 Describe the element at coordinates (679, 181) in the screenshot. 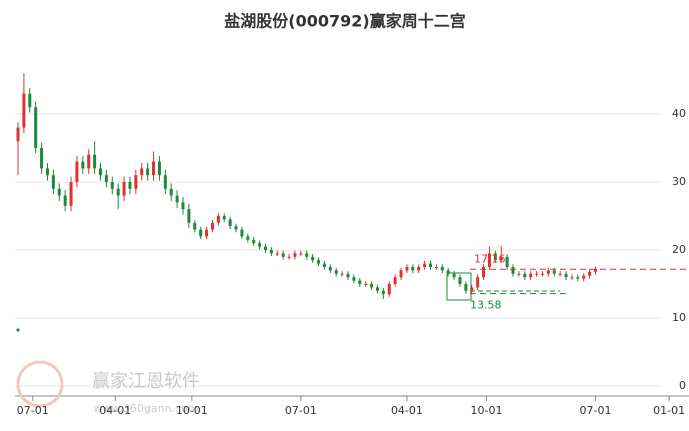

I see `y-tick-label: 30` at that location.